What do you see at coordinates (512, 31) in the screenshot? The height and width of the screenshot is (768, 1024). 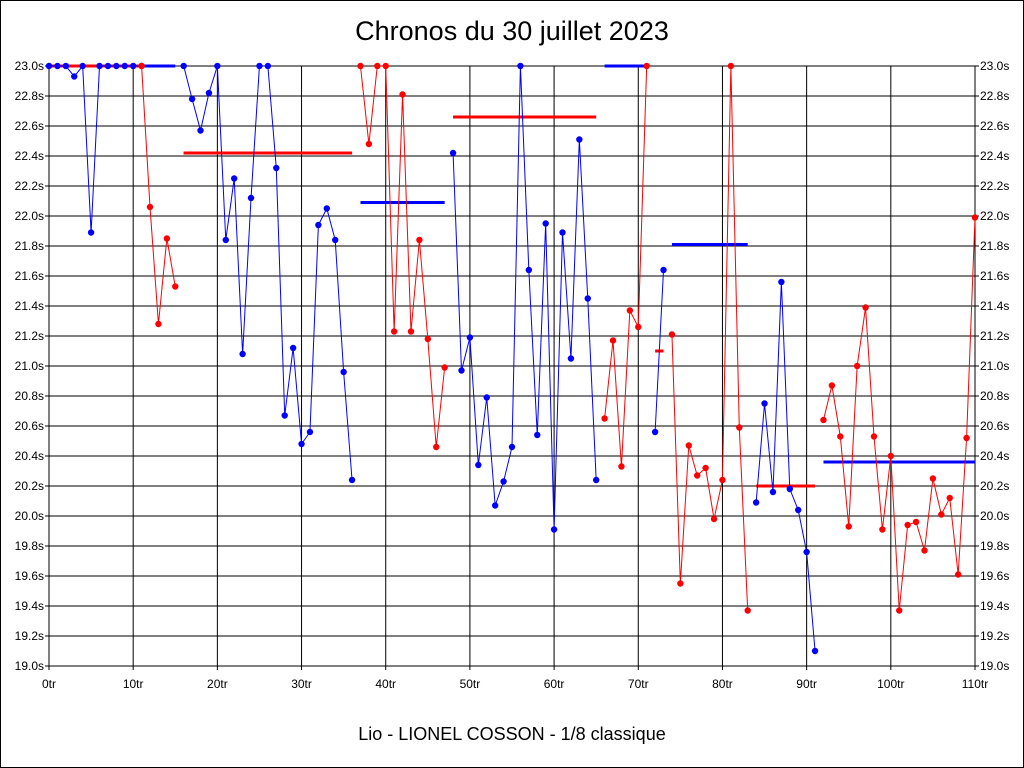 I see `chart-title: Chronos du 30 juillet 2023` at bounding box center [512, 31].